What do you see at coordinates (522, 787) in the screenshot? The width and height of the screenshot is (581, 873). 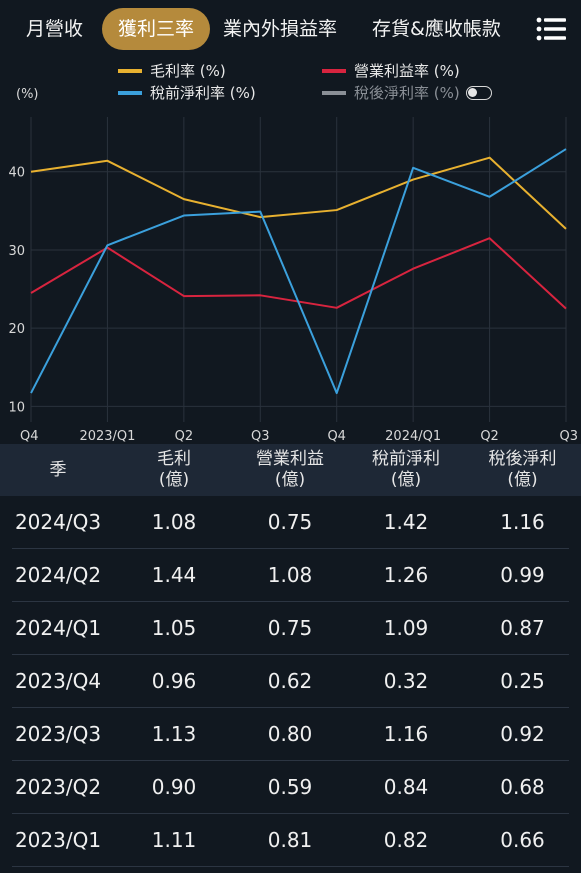 I see `cell-net-income: 0.68` at bounding box center [522, 787].